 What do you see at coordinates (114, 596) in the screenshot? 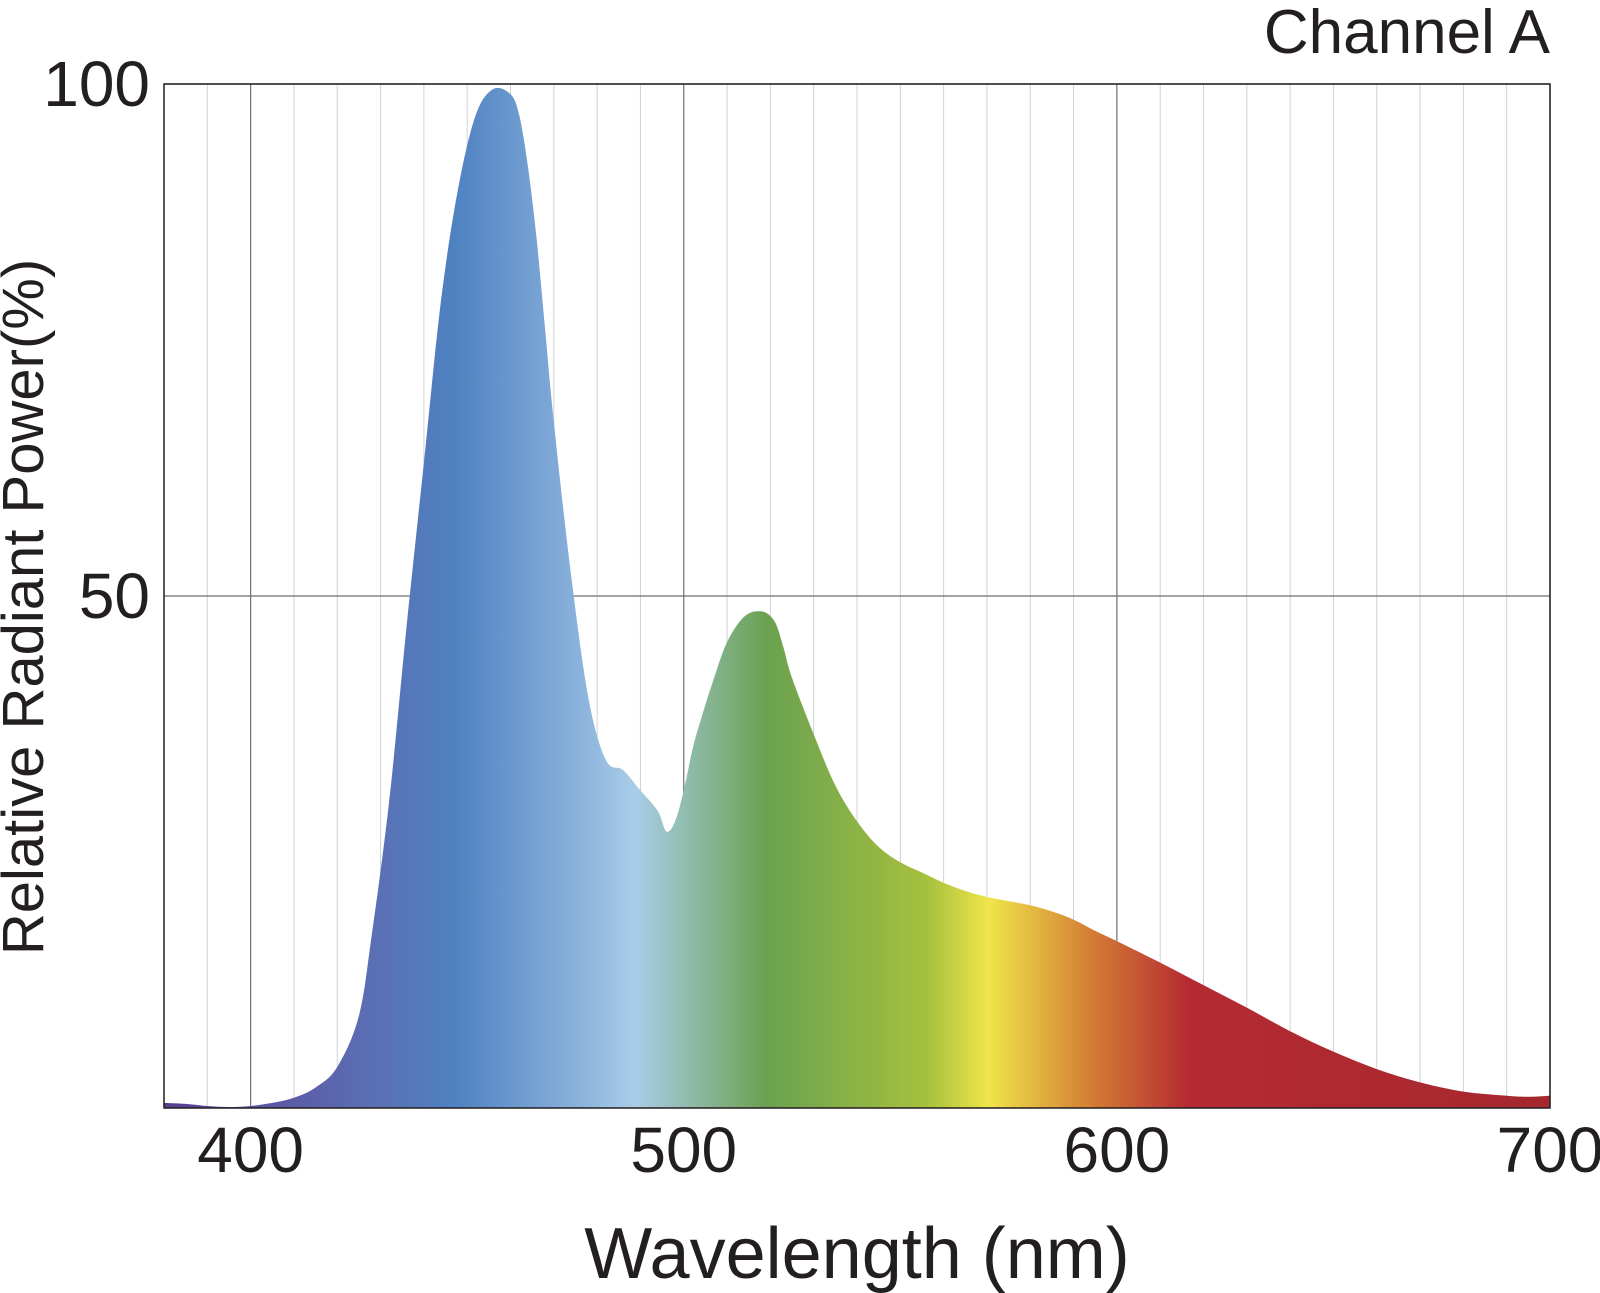
I see `y-tick-label: 50` at bounding box center [114, 596].